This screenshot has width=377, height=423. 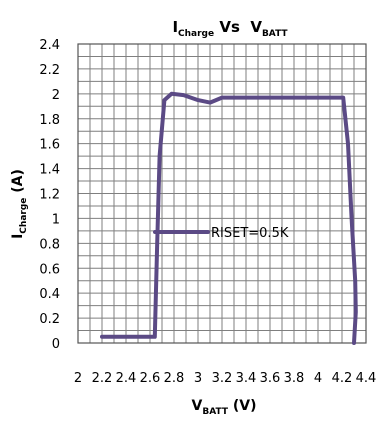 What do you see at coordinates (49, 319) in the screenshot?
I see `y-tick-label: 0.2` at bounding box center [49, 319].